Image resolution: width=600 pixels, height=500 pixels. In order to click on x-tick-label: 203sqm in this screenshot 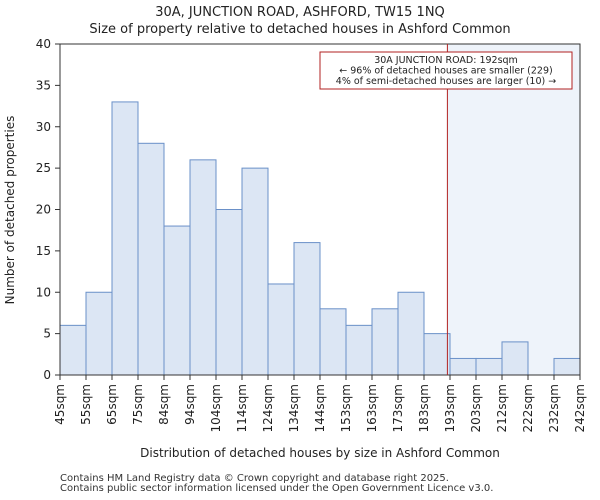, I will do `click(476, 408)`.